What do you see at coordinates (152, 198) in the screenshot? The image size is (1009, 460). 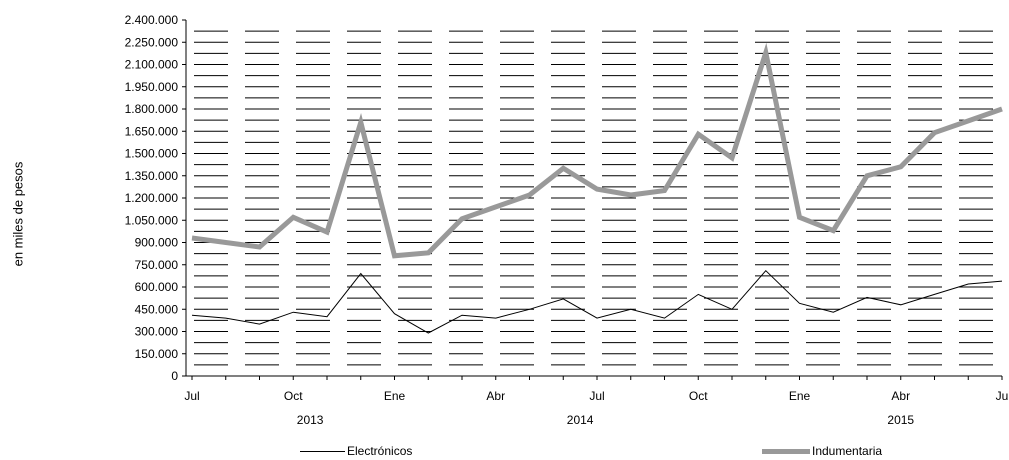 I see `y-tick-label: 1.200.000` at bounding box center [152, 198].